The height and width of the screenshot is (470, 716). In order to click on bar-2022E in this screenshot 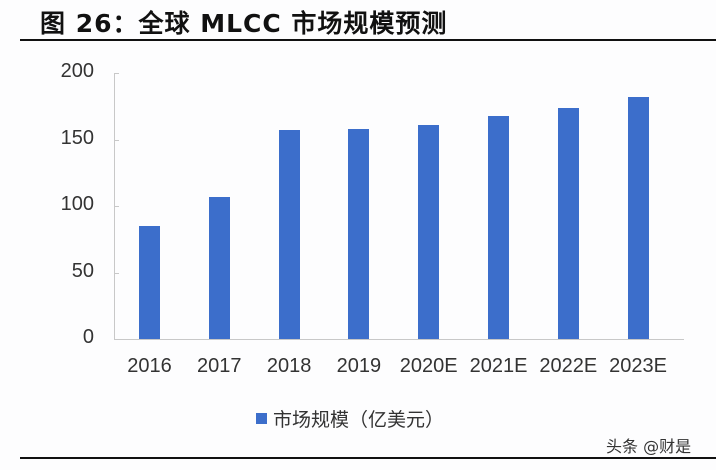, I will do `click(568, 223)`.